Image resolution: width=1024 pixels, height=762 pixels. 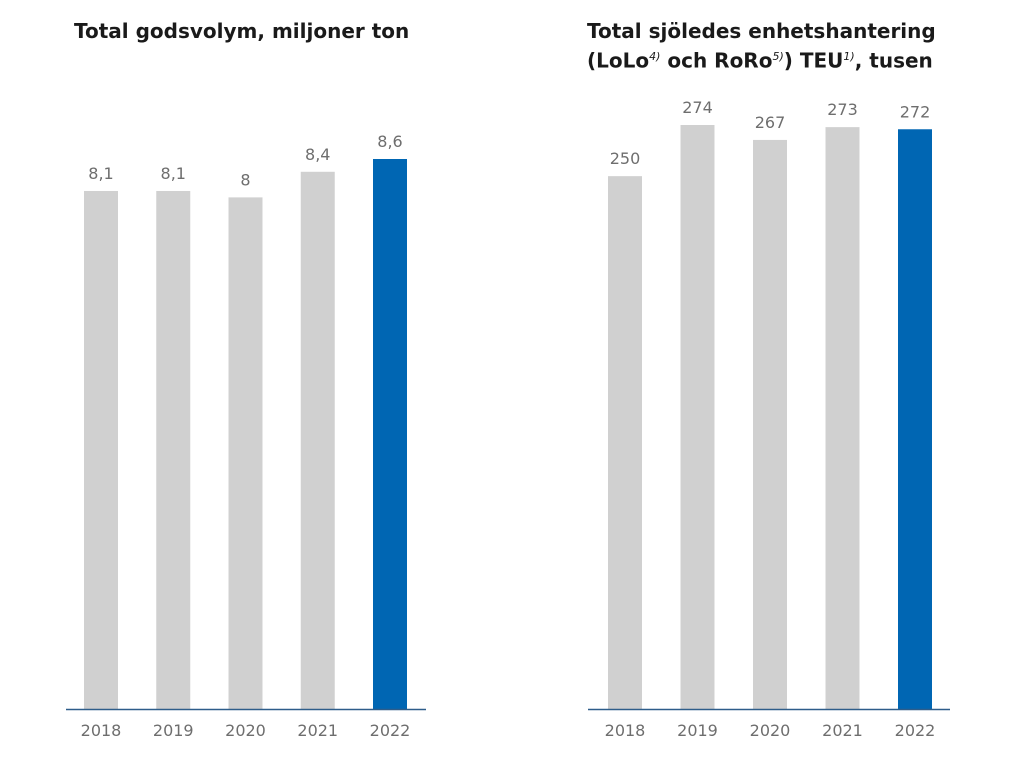 What do you see at coordinates (625, 158) in the screenshot?
I see `data-label-2018: 250` at bounding box center [625, 158].